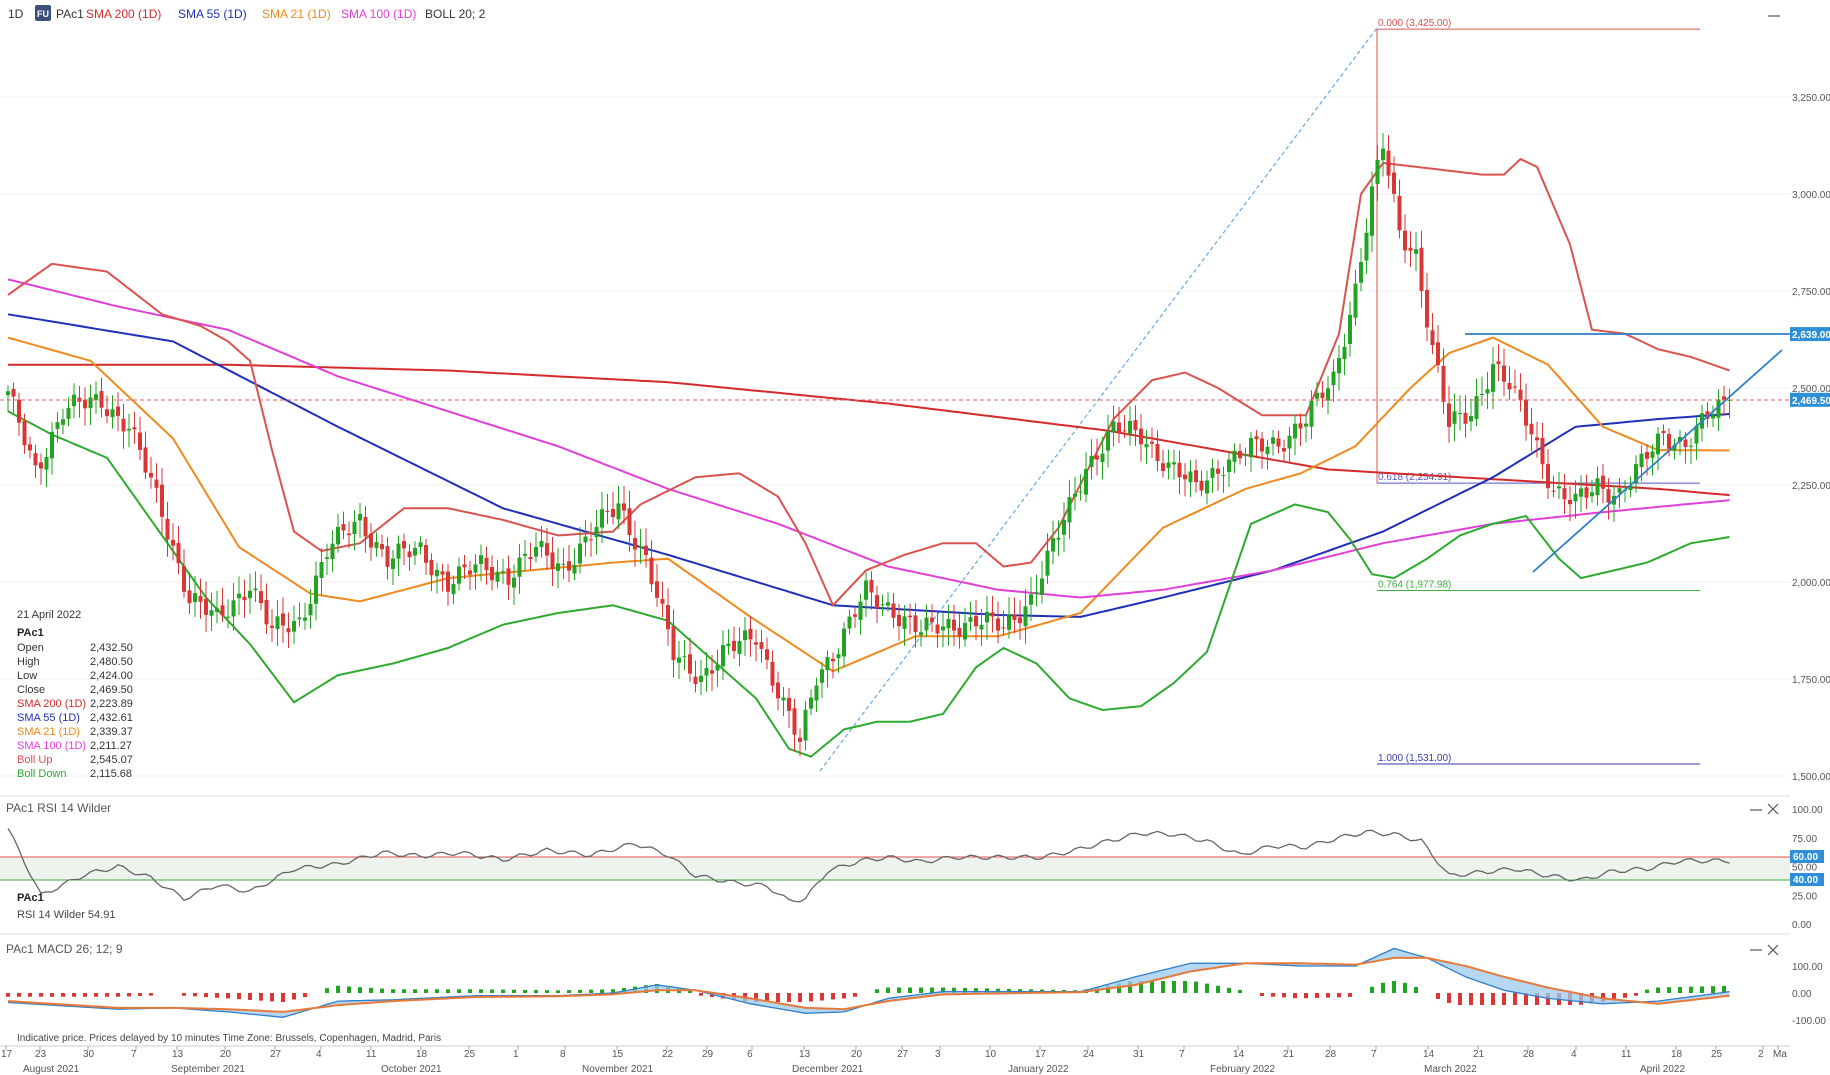  I want to click on indicator-legend-item: SMA 100 (1D), so click(378, 14).